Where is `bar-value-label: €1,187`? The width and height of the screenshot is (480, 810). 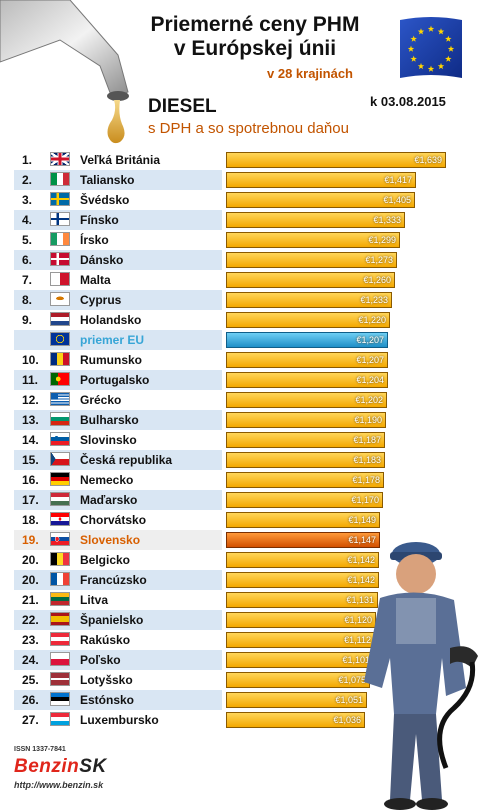 bar-value-label: €1,187 is located at coordinates (367, 440).